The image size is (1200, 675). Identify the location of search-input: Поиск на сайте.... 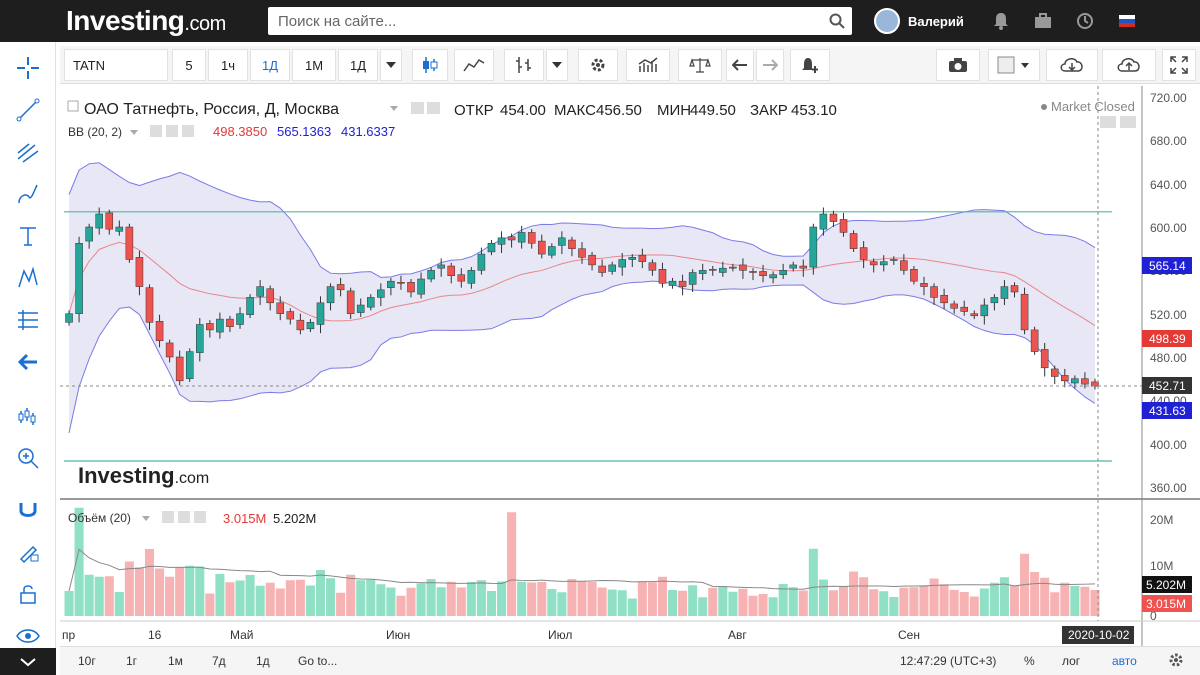
(337, 21).